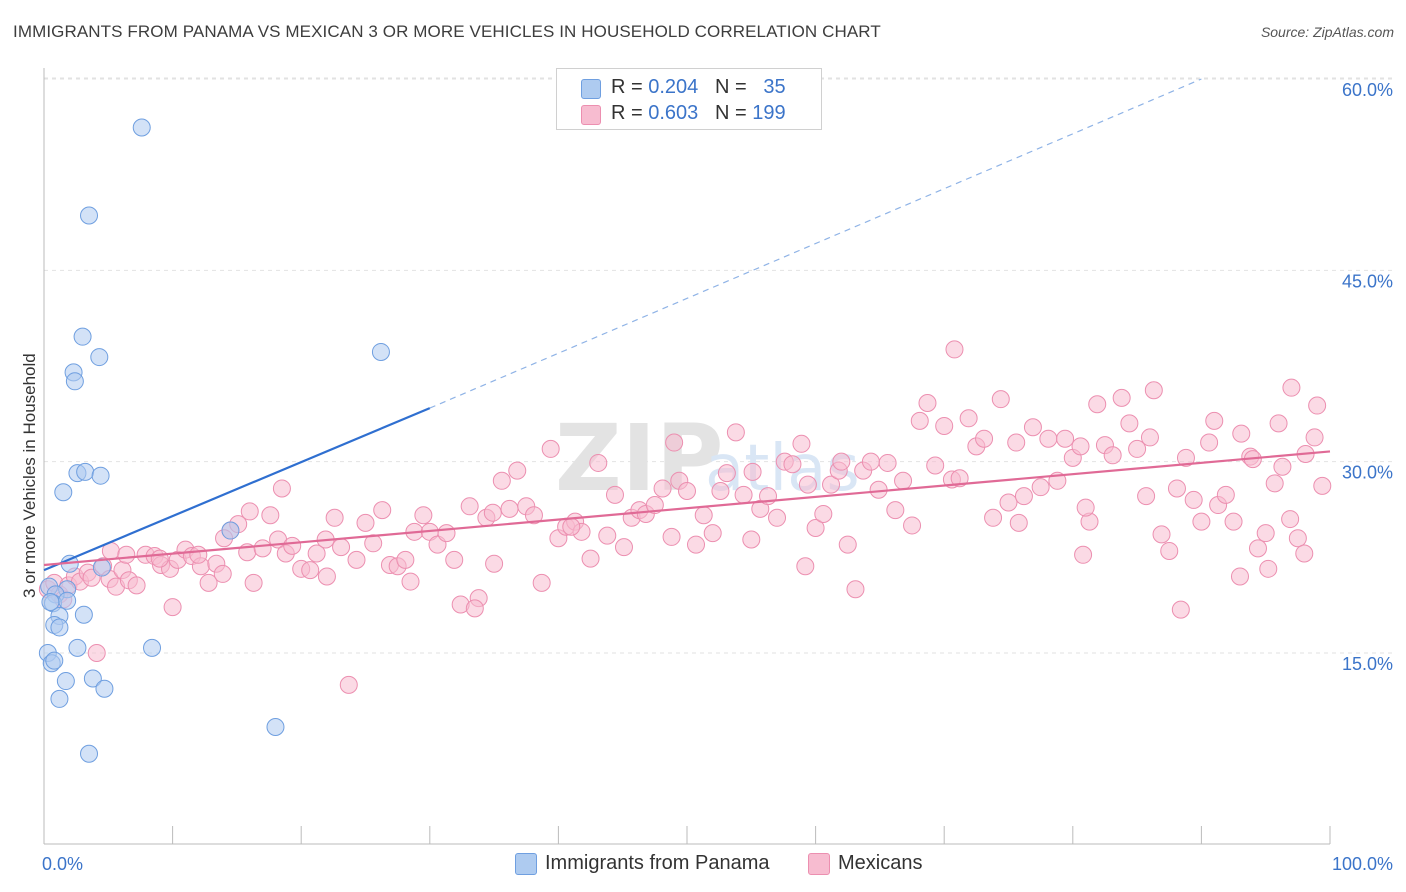  What do you see at coordinates (1362, 864) in the screenshot?
I see `x-tick-label-max: 100.0%` at bounding box center [1362, 864].